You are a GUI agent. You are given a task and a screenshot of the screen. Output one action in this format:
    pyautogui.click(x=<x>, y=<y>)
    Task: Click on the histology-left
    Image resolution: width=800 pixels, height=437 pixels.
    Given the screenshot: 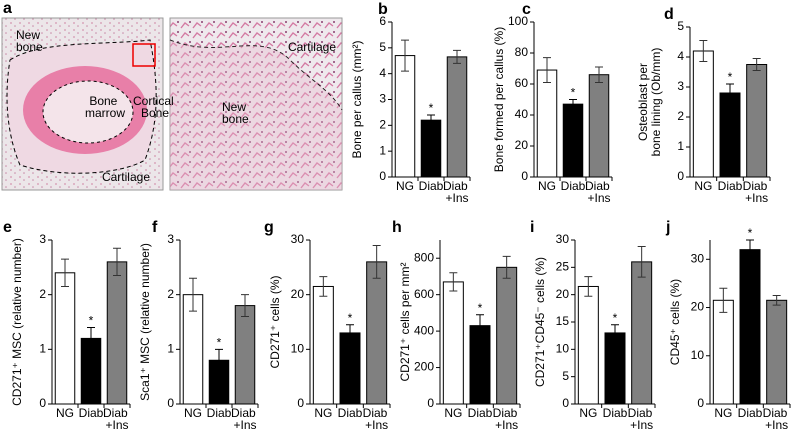 What is the action you would take?
    pyautogui.click(x=82, y=104)
    